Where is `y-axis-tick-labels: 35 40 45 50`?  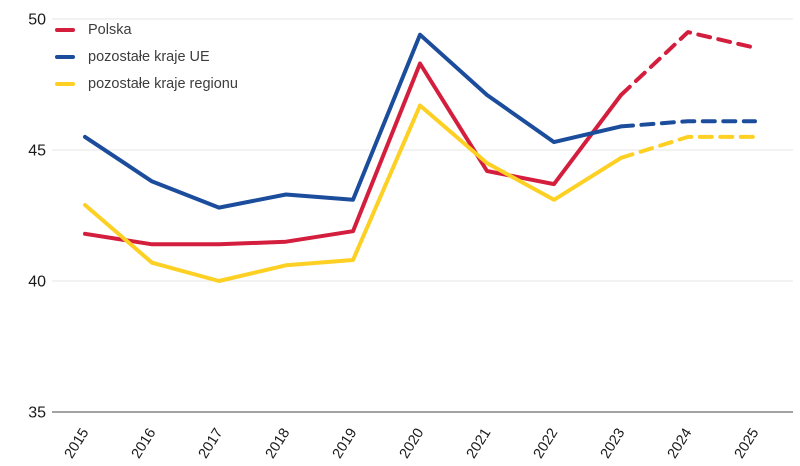
y-axis-tick-labels: 35 40 45 50 is located at coordinates (37, 217).